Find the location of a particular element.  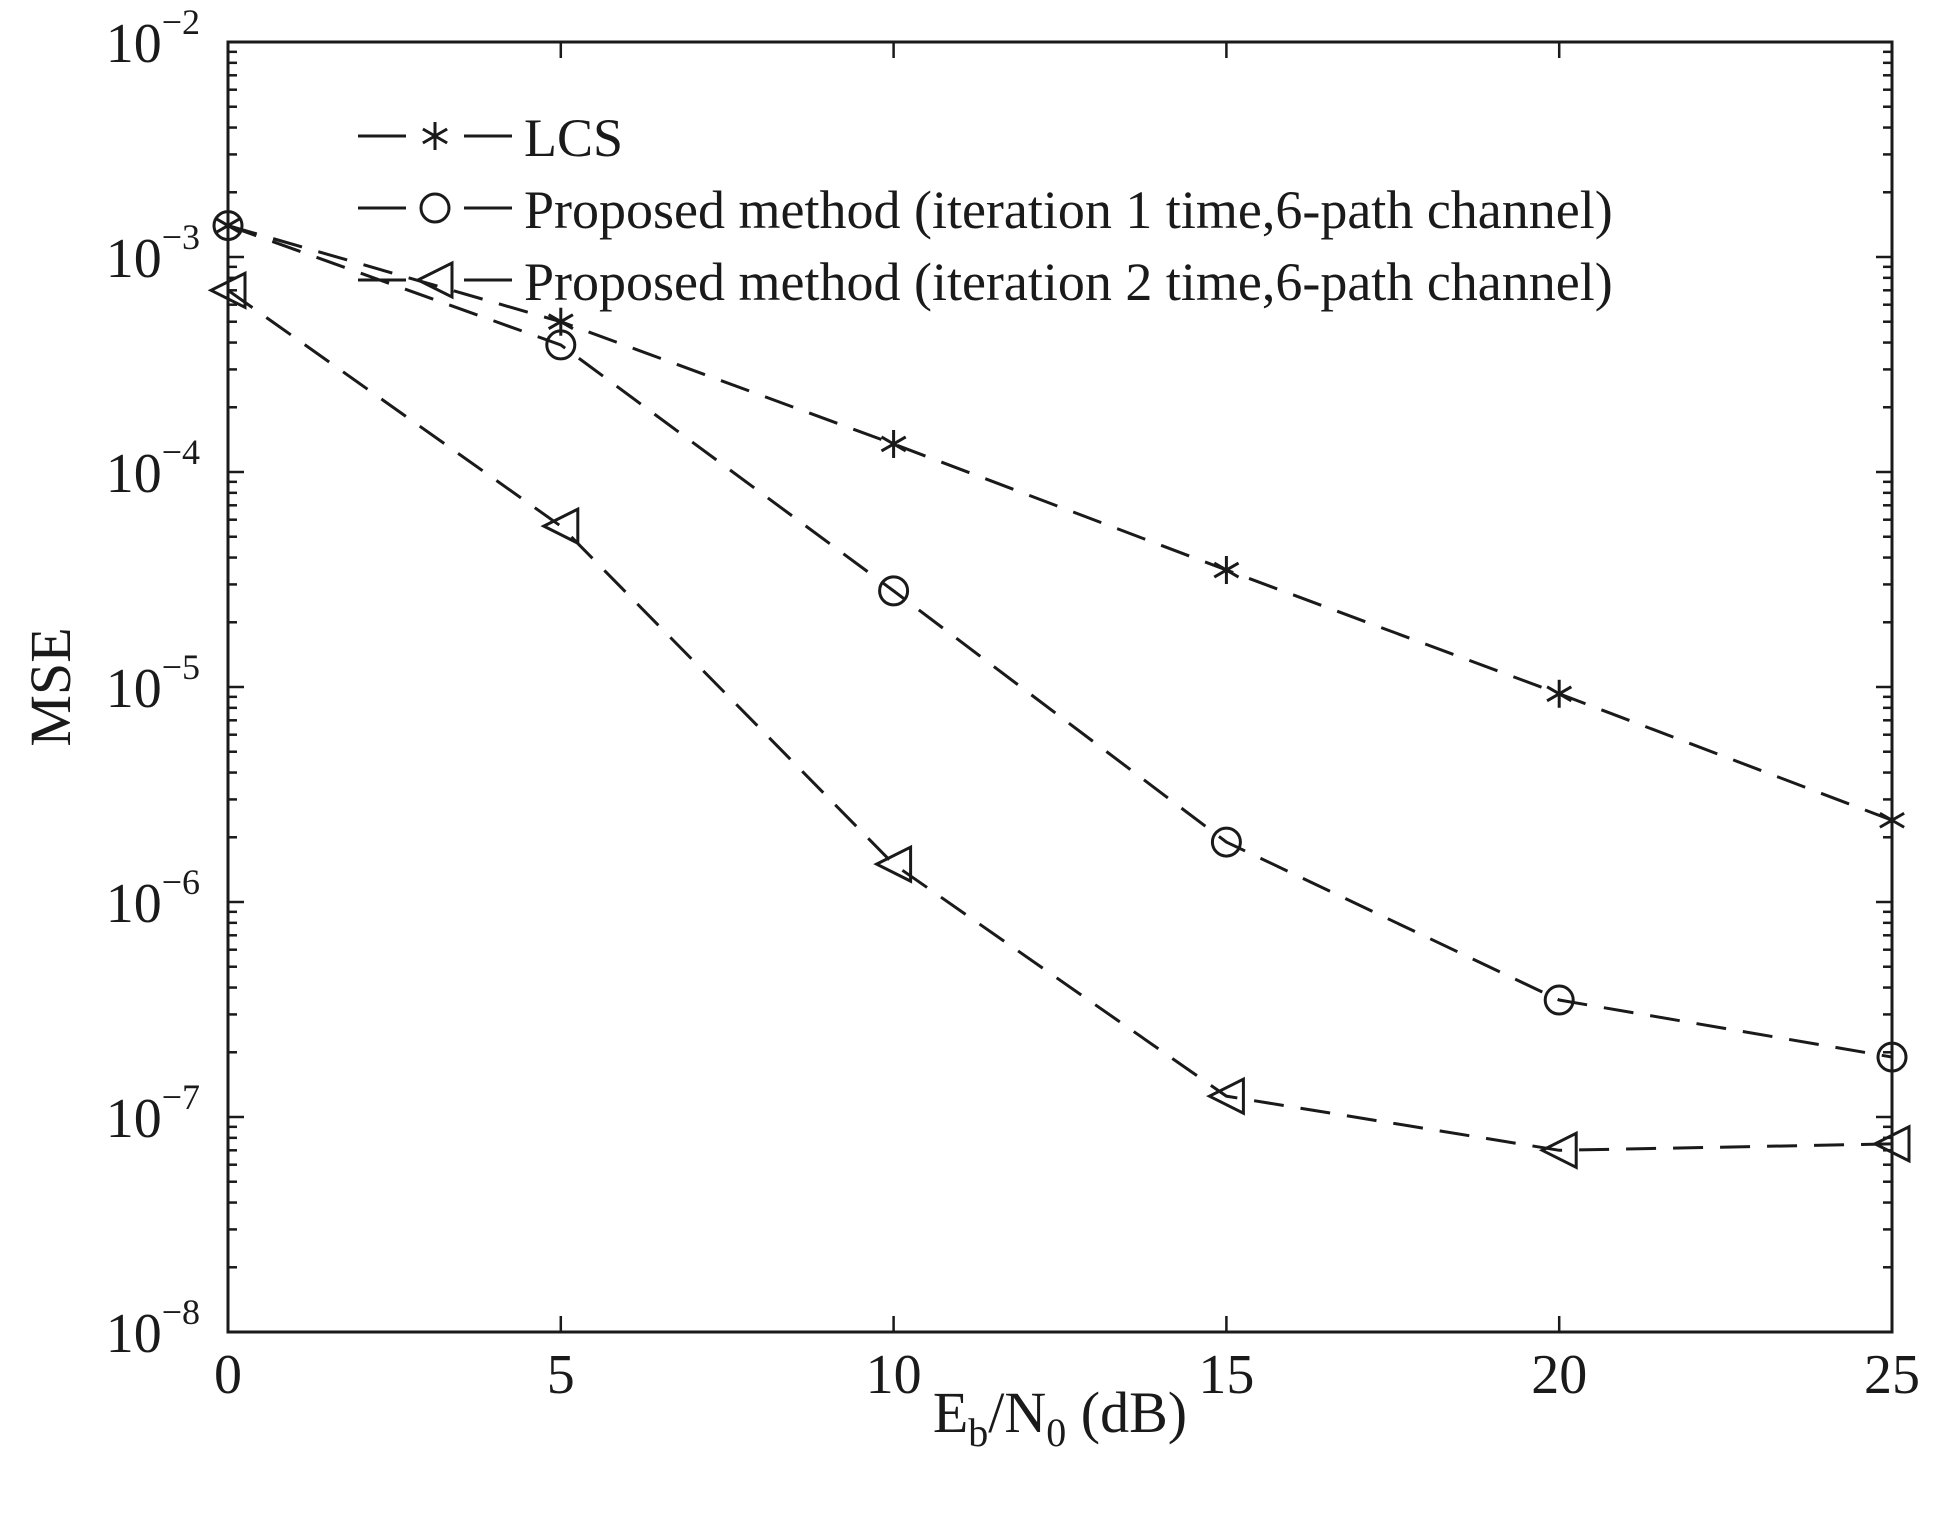

x-tick-label: 5 is located at coordinates (561, 1375).